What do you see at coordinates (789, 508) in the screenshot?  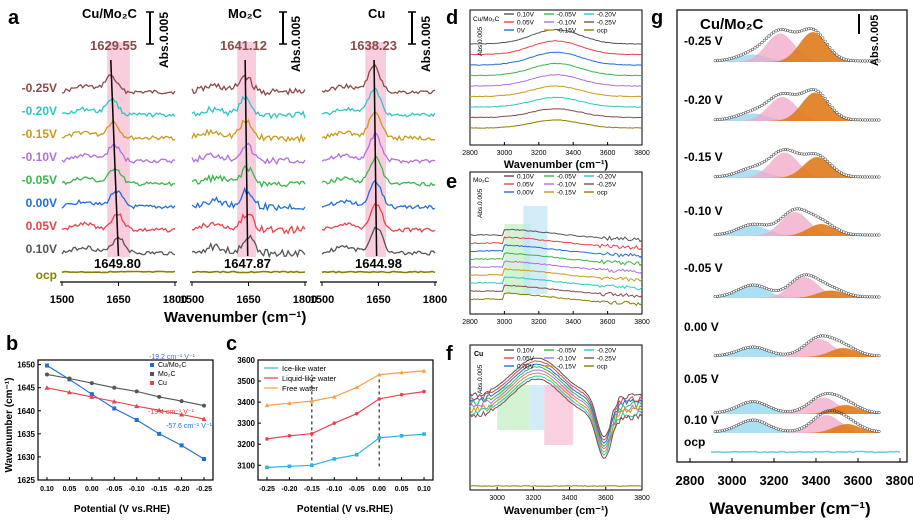 I see `panel-g-xlabel: Wavenumber (cm⁻¹)` at bounding box center [789, 508].